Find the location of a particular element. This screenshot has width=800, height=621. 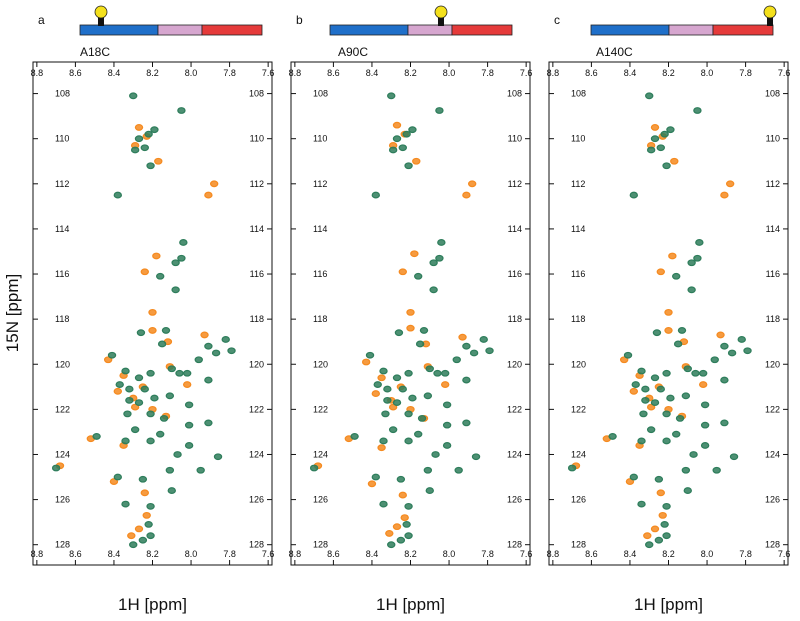

panel-label: c is located at coordinates (557, 20).